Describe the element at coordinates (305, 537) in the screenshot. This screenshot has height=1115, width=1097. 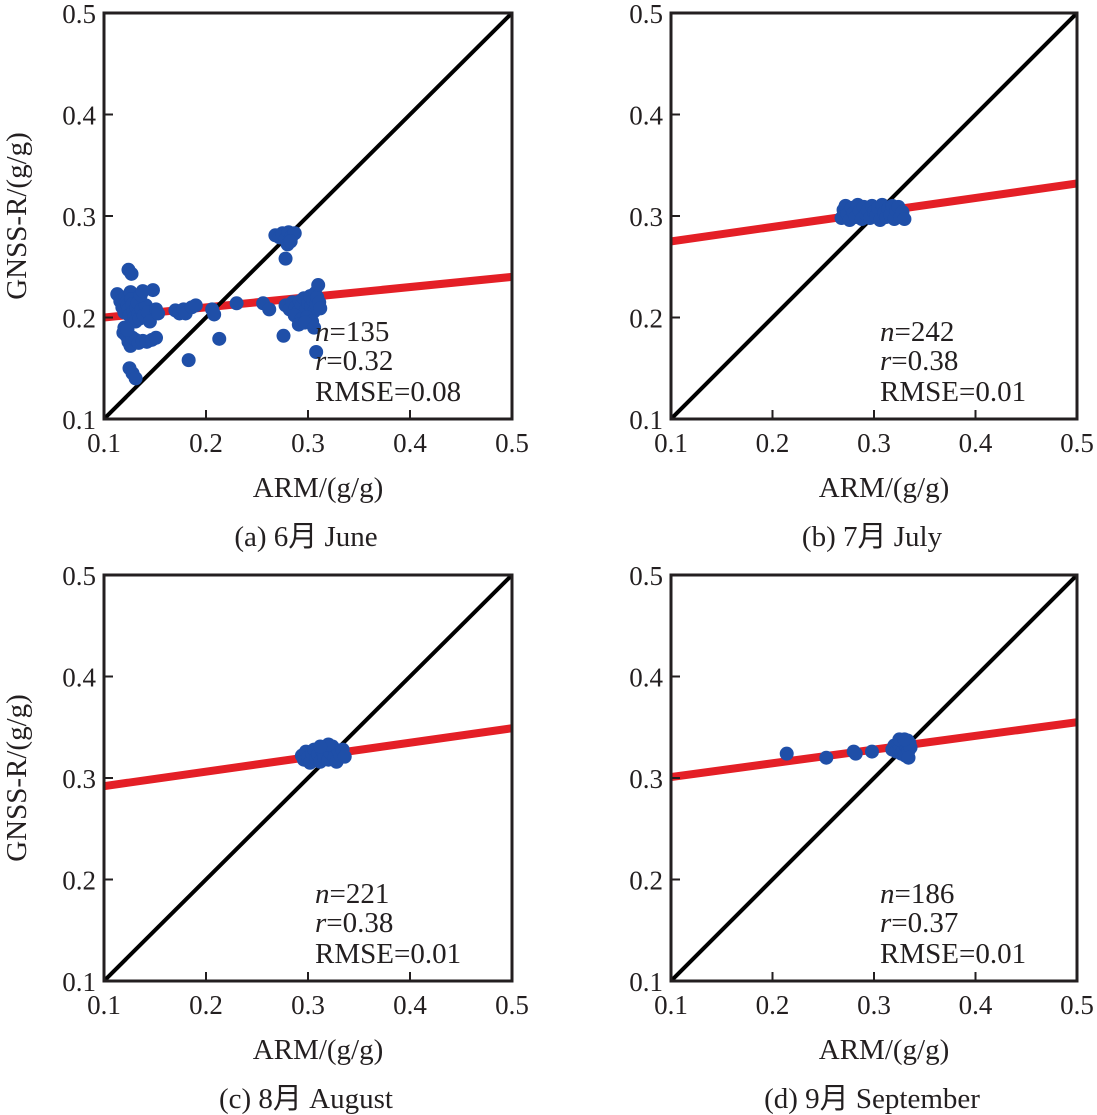
I see `panel-caption: (a) 6月 June` at that location.